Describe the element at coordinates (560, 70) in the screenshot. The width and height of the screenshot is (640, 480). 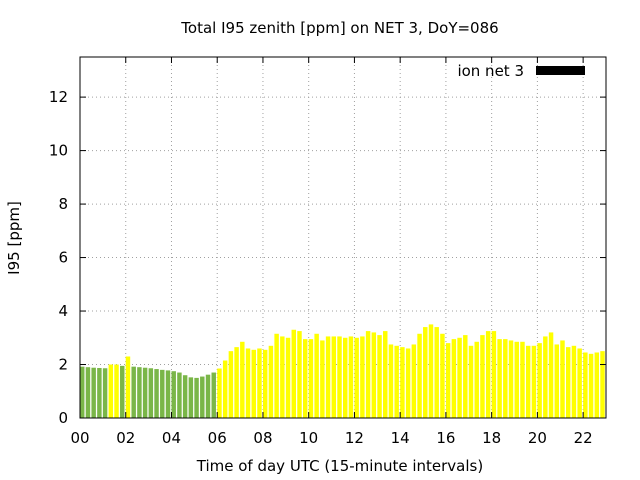
I see `legend-swatch` at that location.